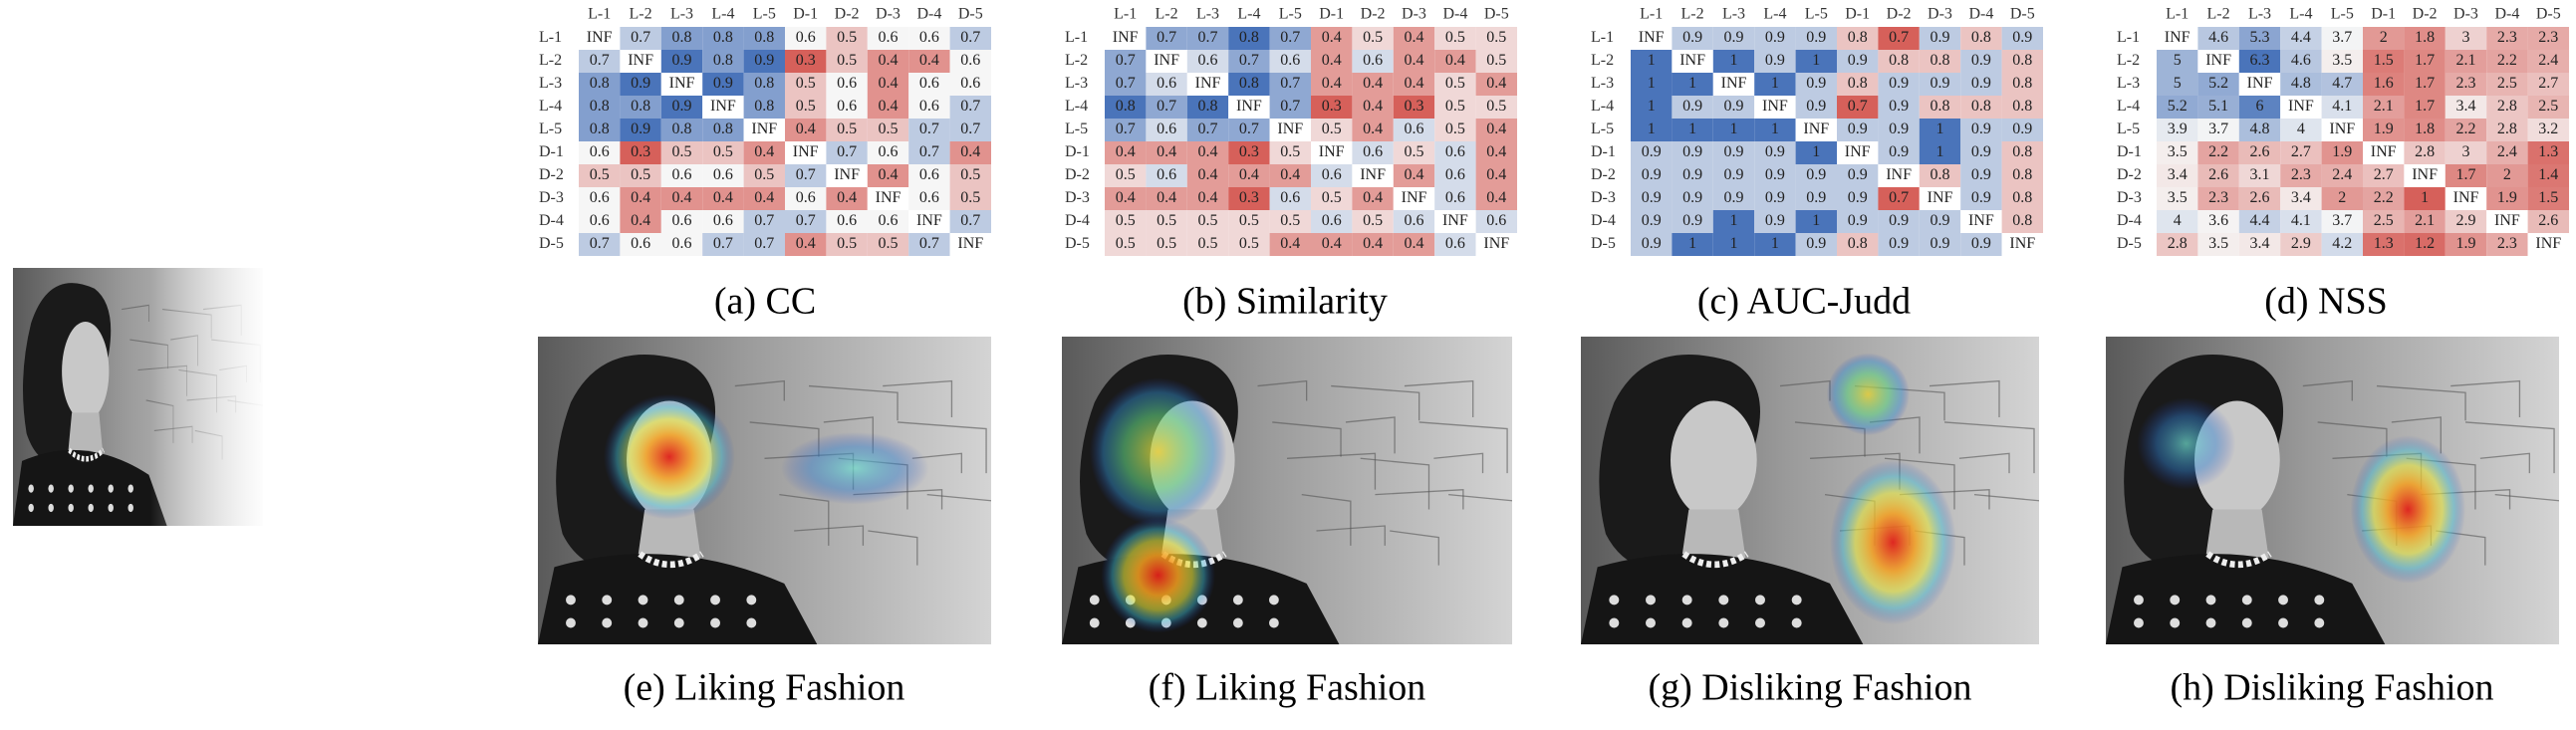  What do you see at coordinates (671, 560) in the screenshot?
I see `pearls` at bounding box center [671, 560].